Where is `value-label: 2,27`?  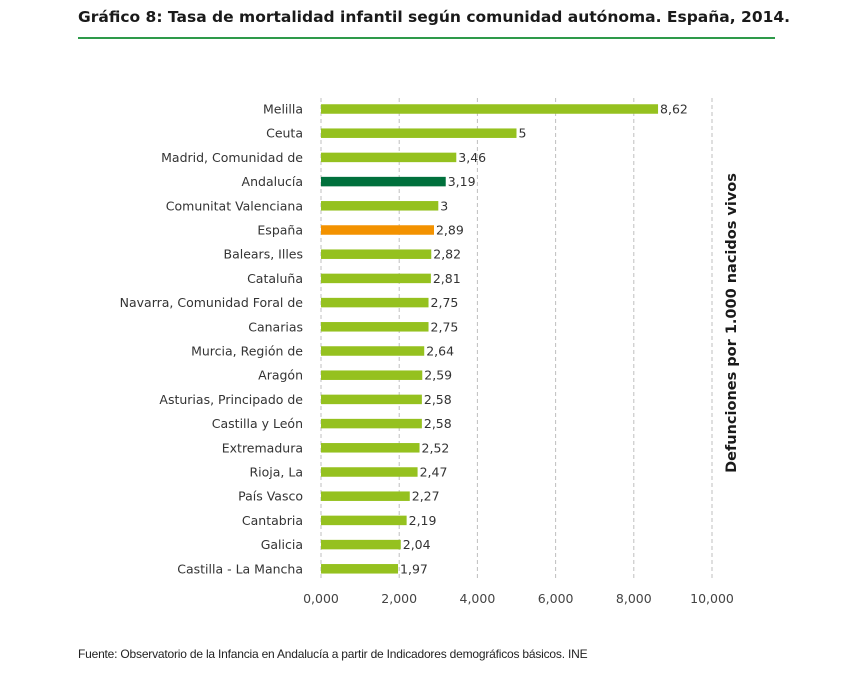
value-label: 2,27 is located at coordinates (426, 496).